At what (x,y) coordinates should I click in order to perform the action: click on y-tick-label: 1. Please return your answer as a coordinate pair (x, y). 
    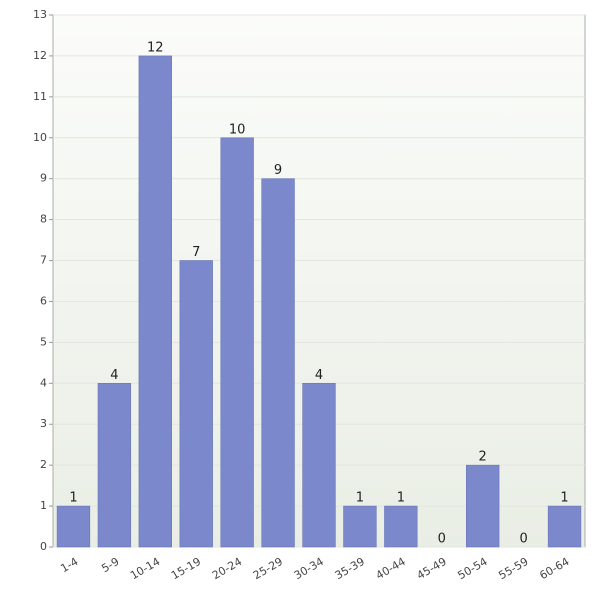
    Looking at the image, I should click on (43, 505).